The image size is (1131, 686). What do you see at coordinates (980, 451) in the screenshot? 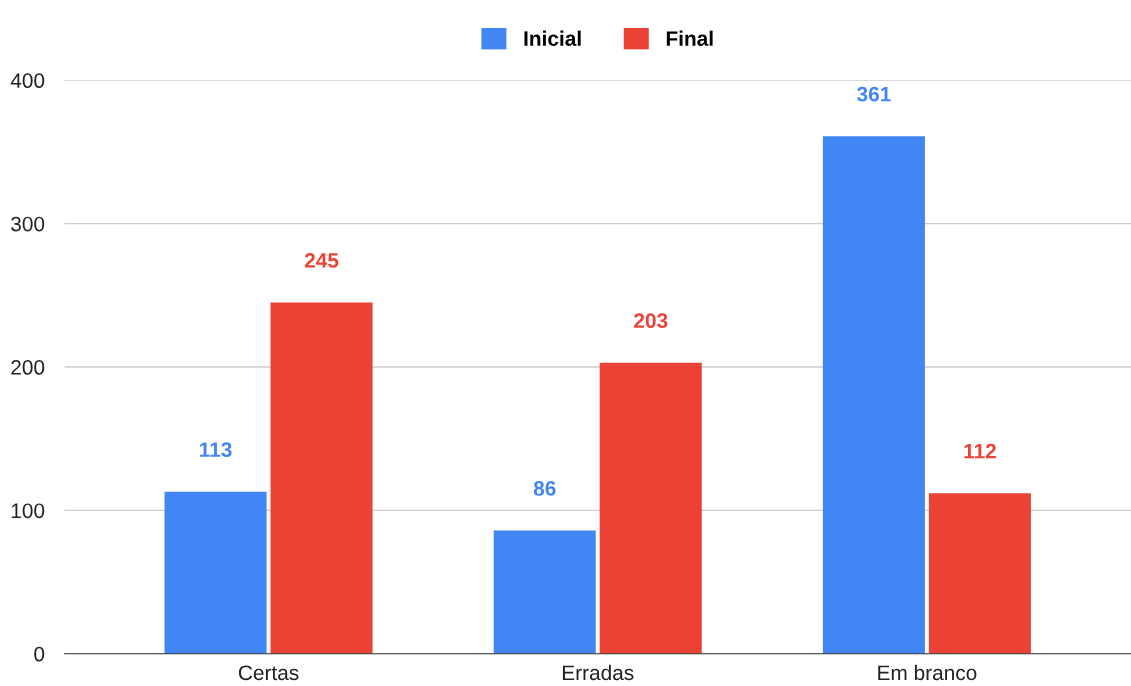
I see `data-label: 112` at bounding box center [980, 451].